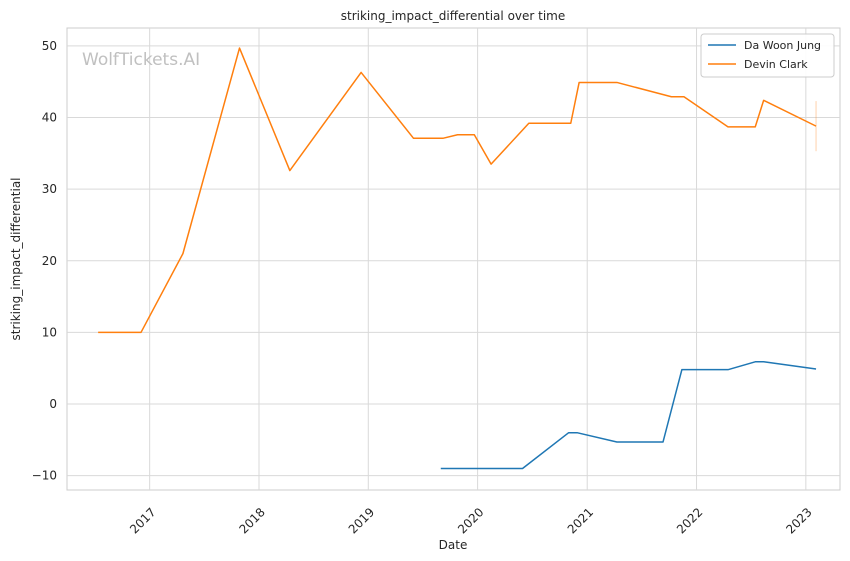 The width and height of the screenshot is (850, 561). I want to click on legend-label-da-woon-jung: Da Woon Jung, so click(782, 45).